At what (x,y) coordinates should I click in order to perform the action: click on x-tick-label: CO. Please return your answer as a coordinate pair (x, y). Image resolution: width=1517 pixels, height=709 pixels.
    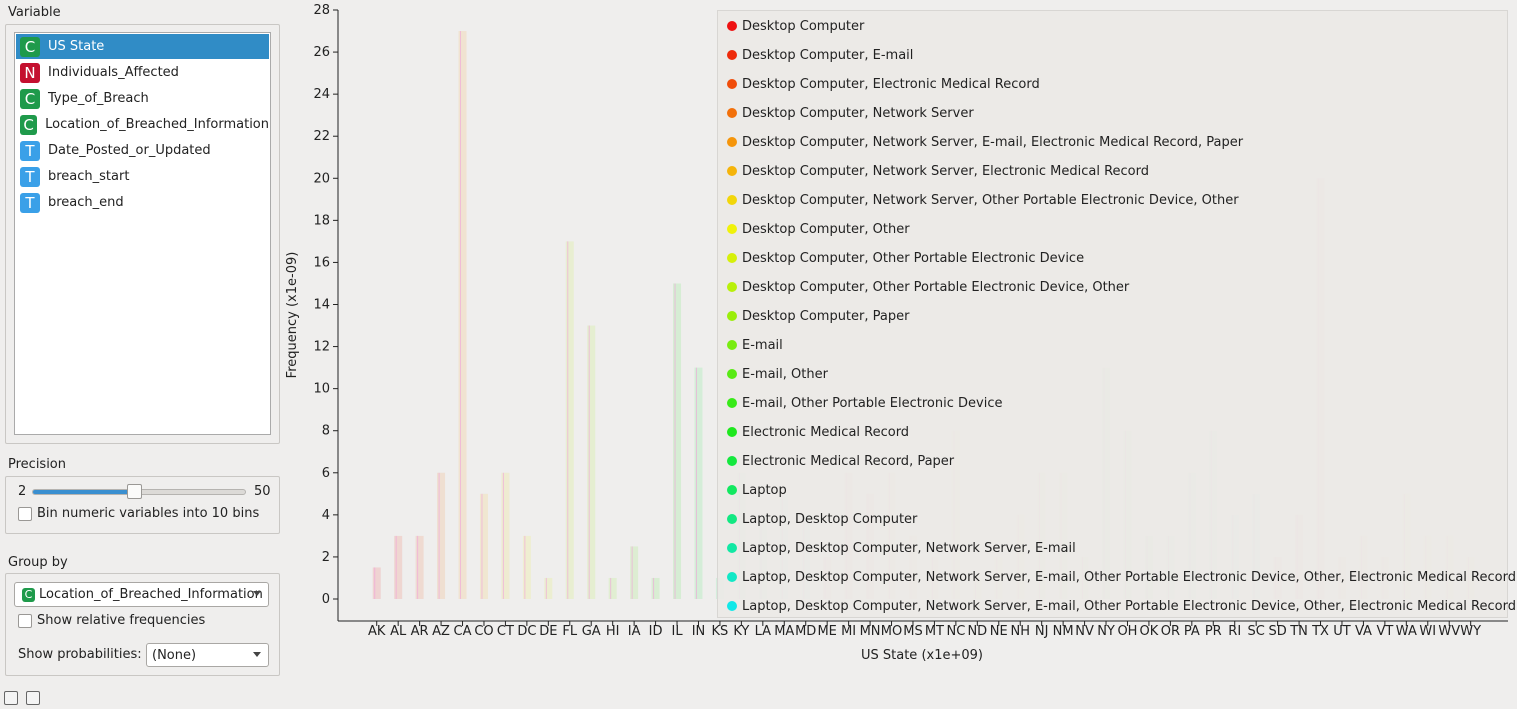
    Looking at the image, I should click on (483, 631).